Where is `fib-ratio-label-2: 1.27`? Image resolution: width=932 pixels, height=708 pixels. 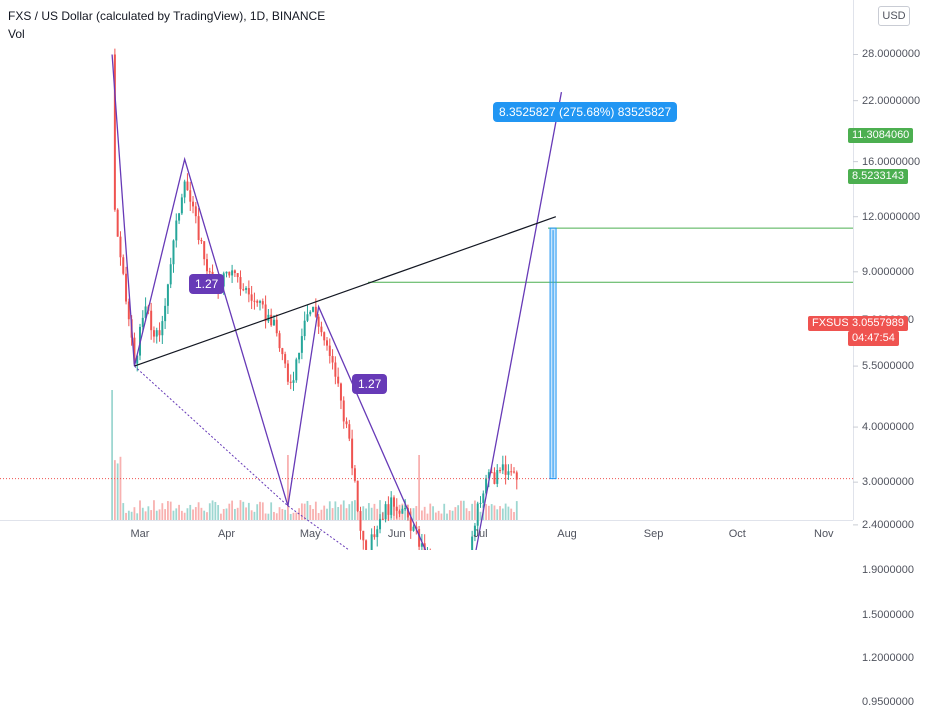 fib-ratio-label-2: 1.27 is located at coordinates (370, 384).